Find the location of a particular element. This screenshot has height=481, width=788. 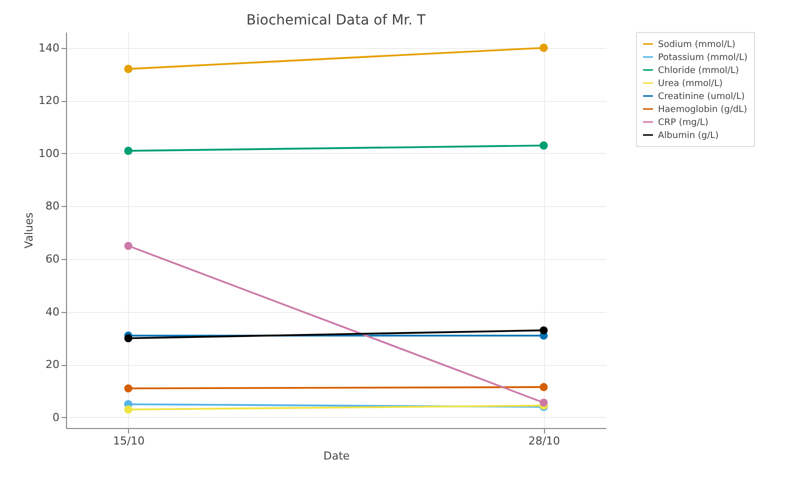

y-tick-label: 120 is located at coordinates (49, 101).